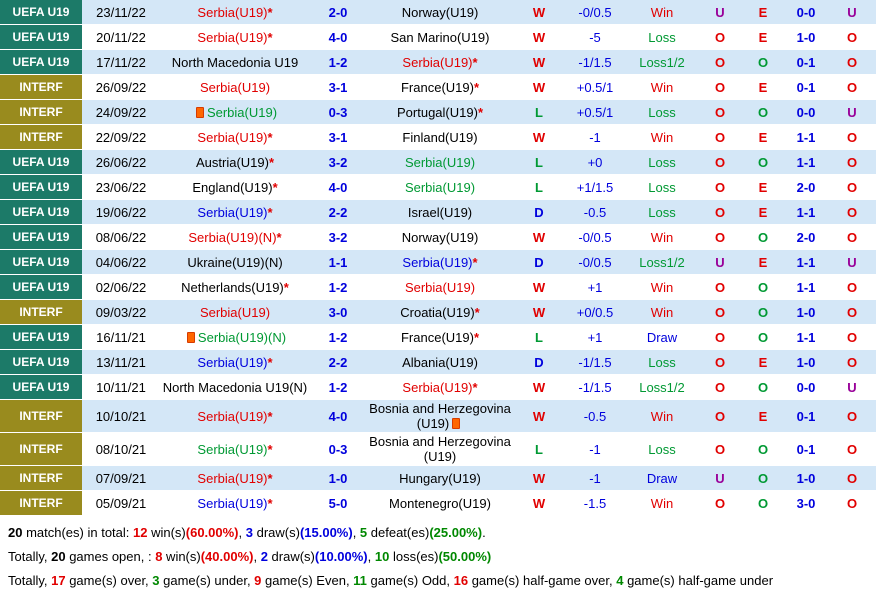 The image size is (876, 596). I want to click on match-date: 10/10/21, so click(121, 416).